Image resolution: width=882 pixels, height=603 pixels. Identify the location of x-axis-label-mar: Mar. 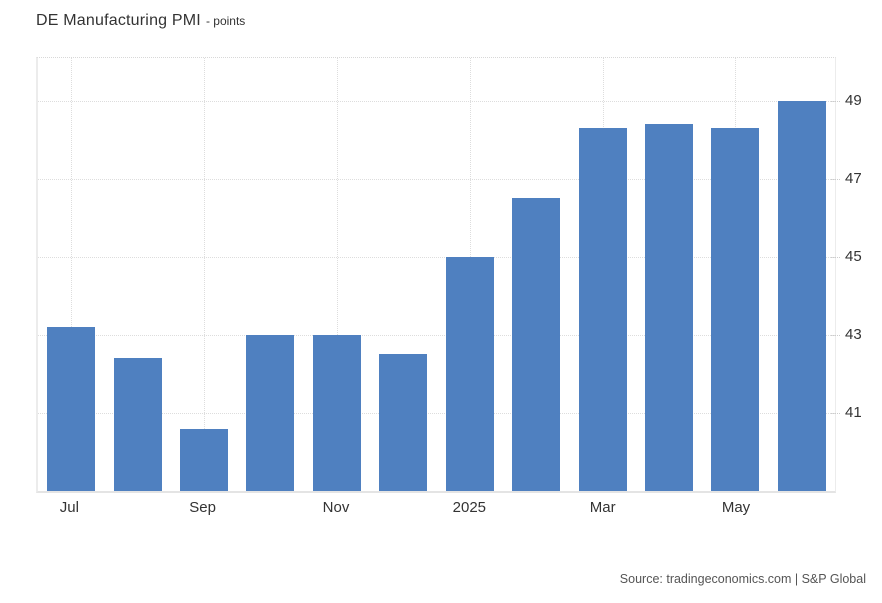
(602, 507).